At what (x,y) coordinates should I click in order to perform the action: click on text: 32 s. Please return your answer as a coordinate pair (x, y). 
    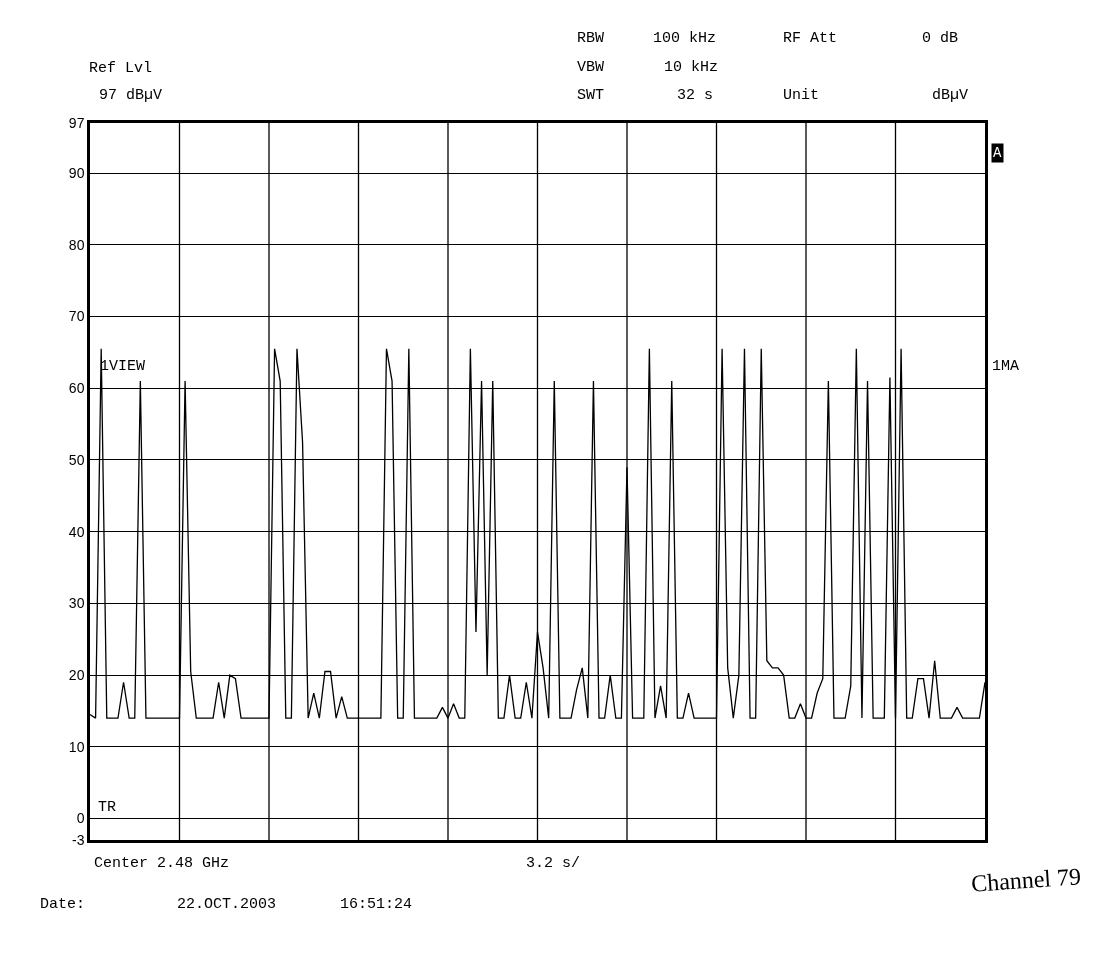
    Looking at the image, I should click on (695, 95).